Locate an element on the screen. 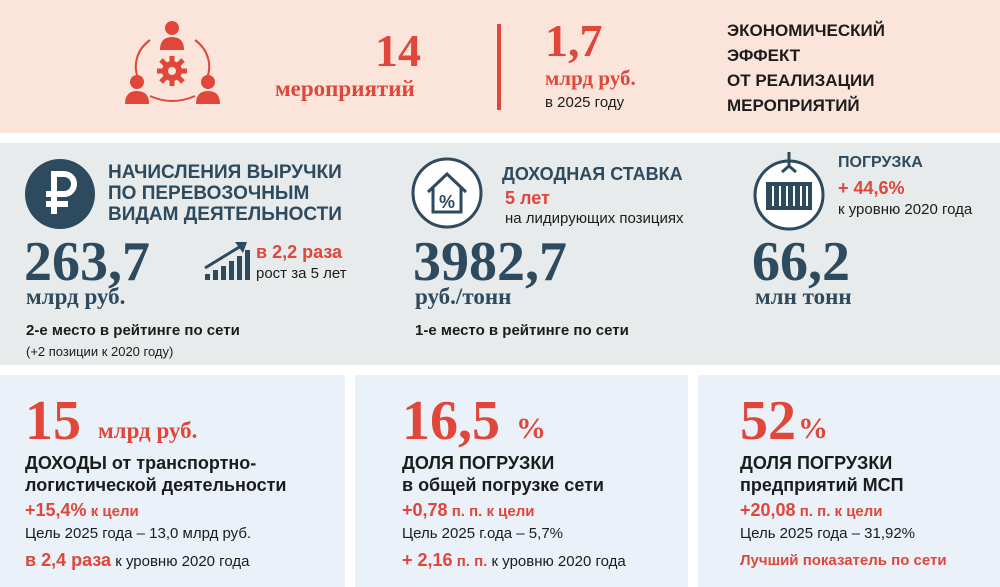 The width and height of the screenshot is (1000, 587). highlight-note: к уровню 2020 года is located at coordinates (905, 209).